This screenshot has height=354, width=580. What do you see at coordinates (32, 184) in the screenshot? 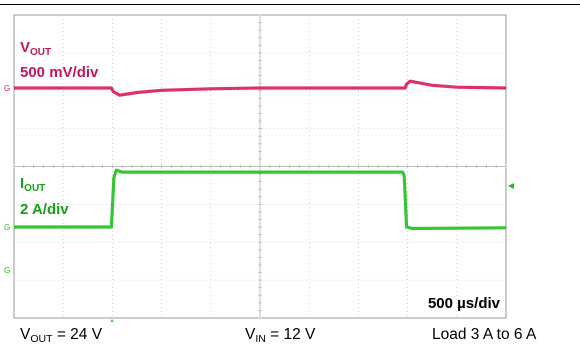
I see `iout-channel-label: IOUT` at bounding box center [32, 184].